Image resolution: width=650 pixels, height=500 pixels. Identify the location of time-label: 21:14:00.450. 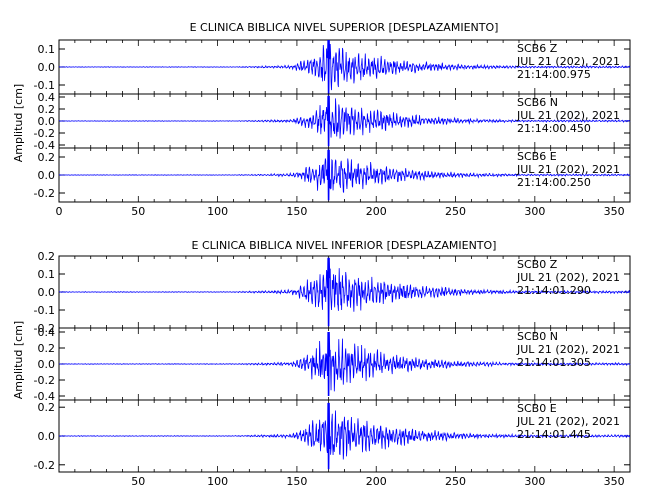
(554, 128).